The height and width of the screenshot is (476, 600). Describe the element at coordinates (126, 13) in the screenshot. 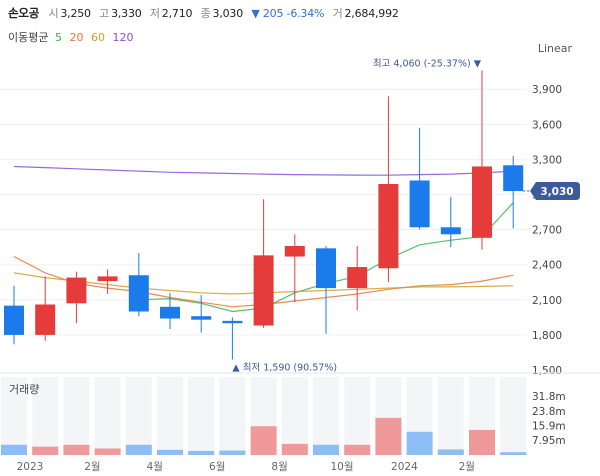

I see `high-value: 3,330` at that location.